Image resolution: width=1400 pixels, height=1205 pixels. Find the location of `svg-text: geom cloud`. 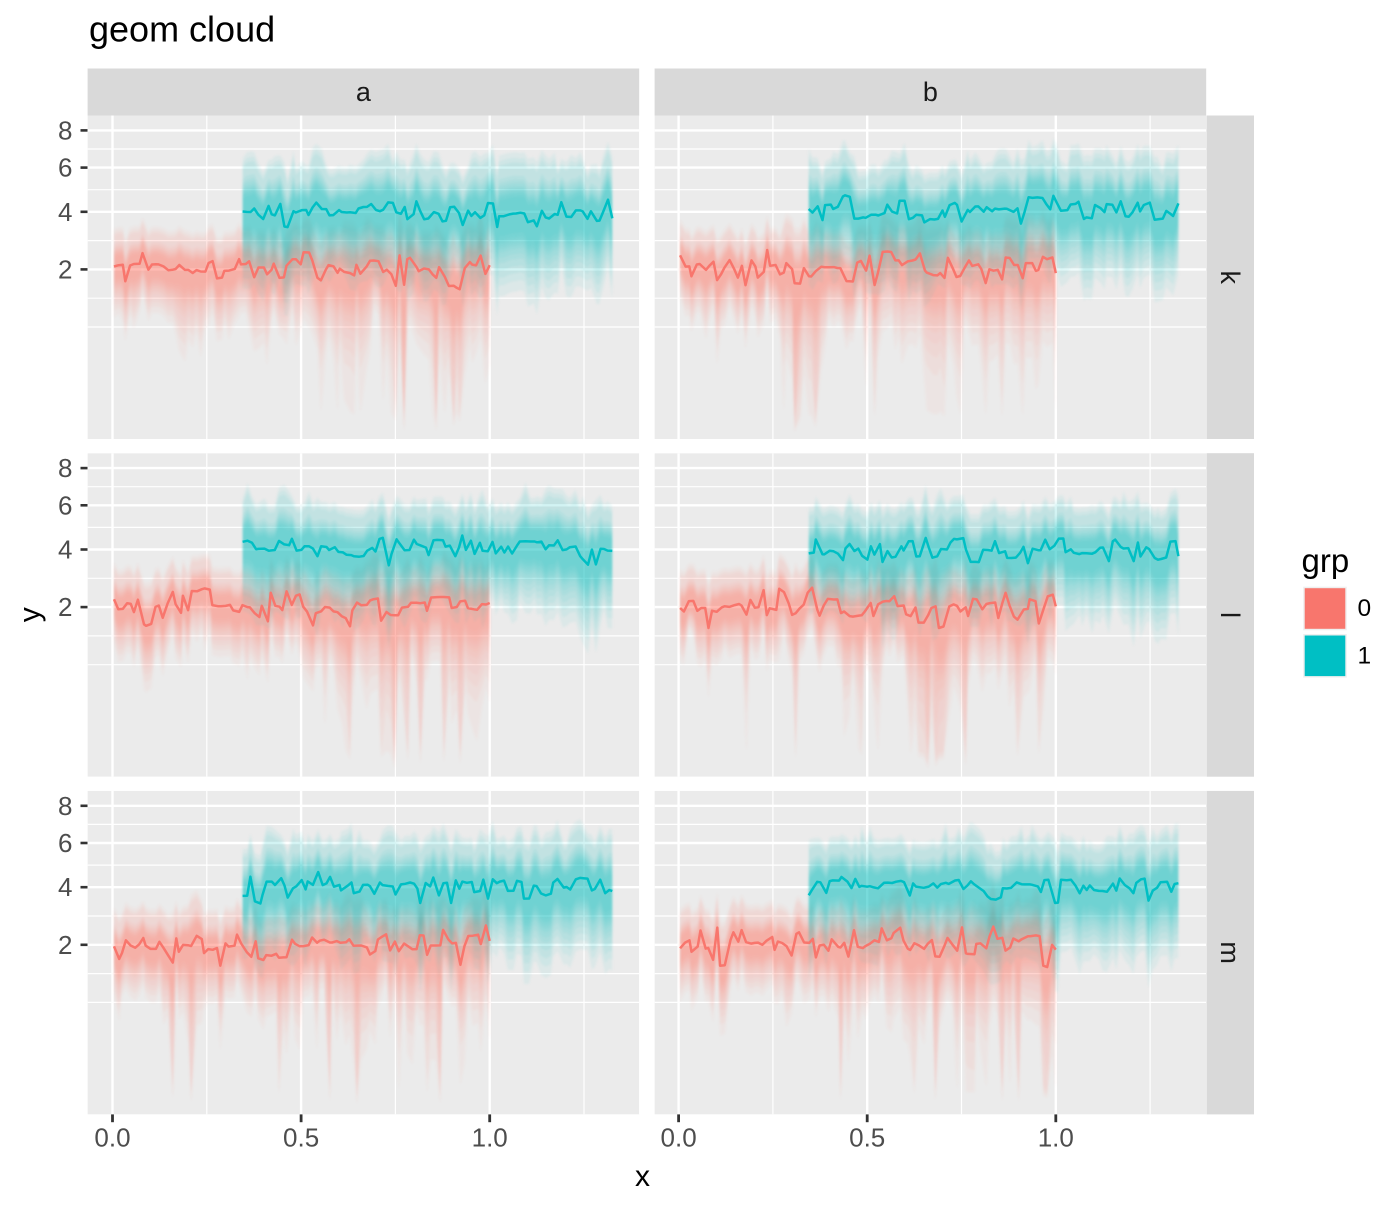

svg-text: geom cloud is located at coordinates (182, 29).